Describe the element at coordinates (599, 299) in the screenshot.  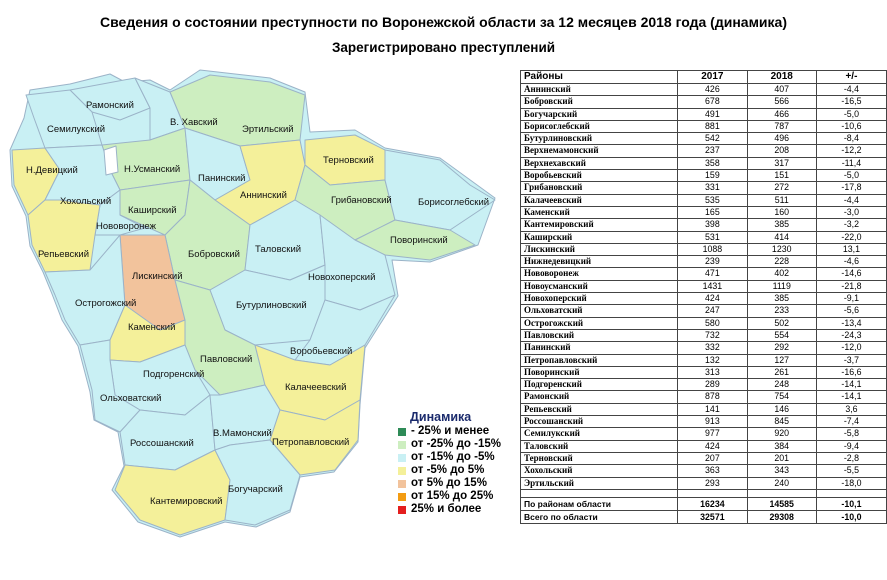
I see `district-name-cell: Новохоперский` at that location.